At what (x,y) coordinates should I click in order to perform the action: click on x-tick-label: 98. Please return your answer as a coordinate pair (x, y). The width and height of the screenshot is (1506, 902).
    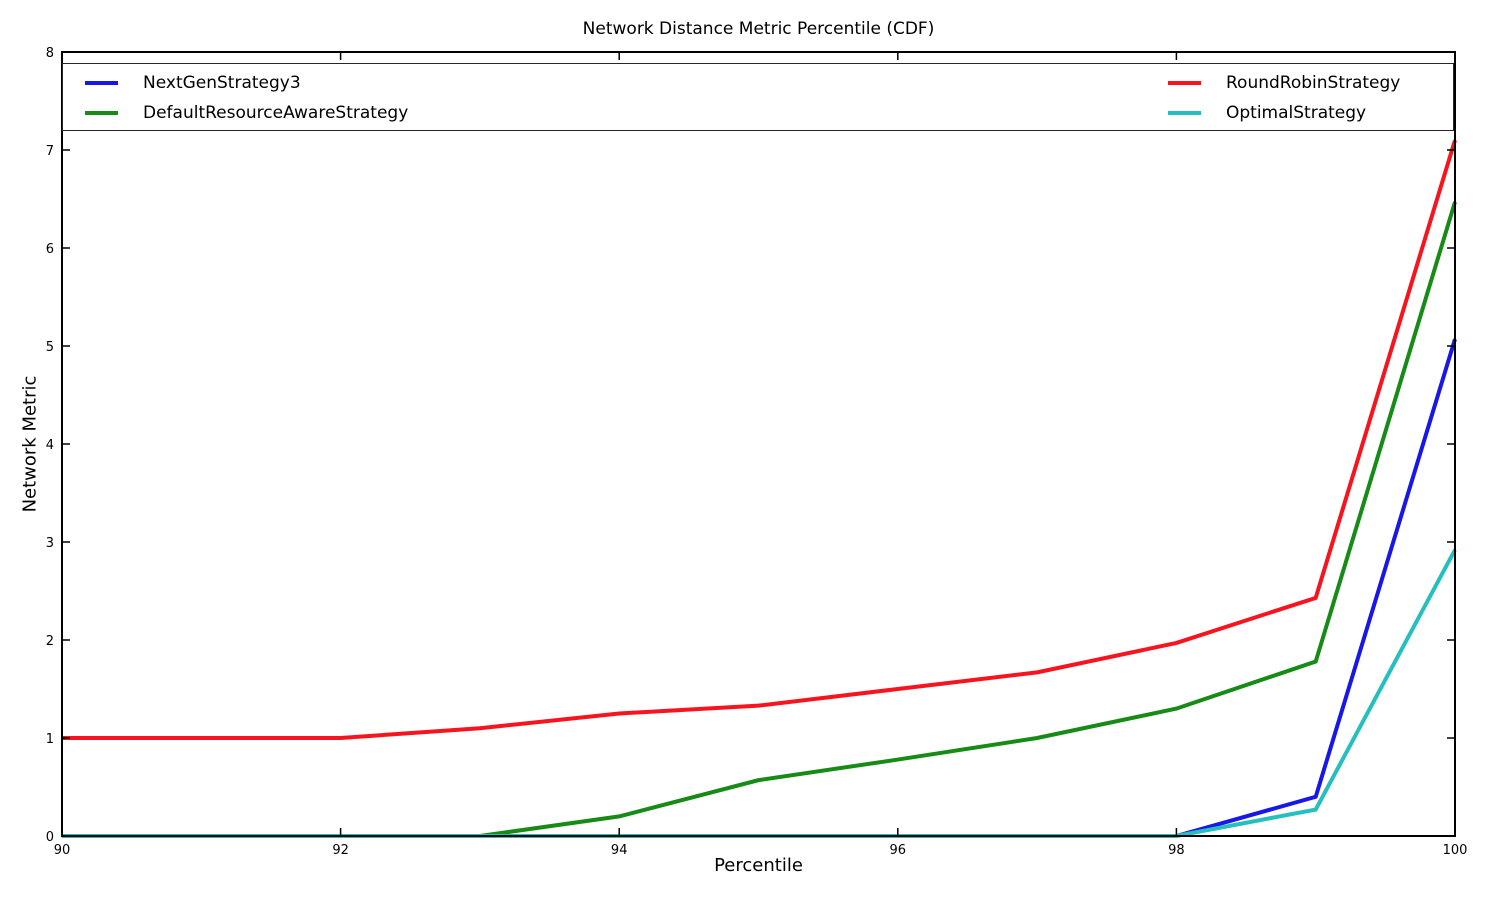
    Looking at the image, I should click on (1176, 850).